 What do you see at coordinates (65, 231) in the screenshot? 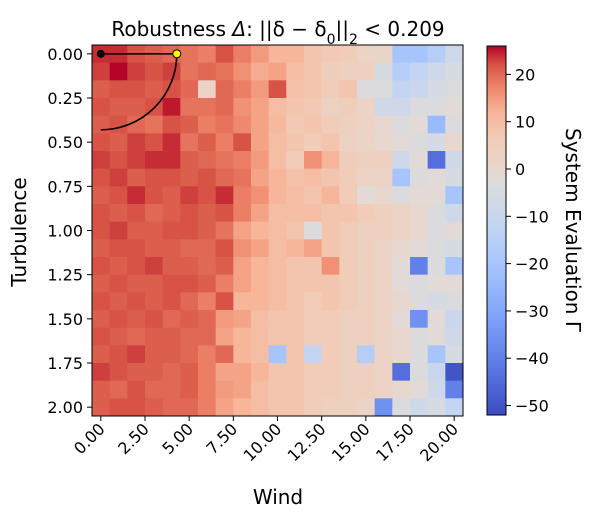
I see `y-tick-label: 1.00` at bounding box center [65, 231].